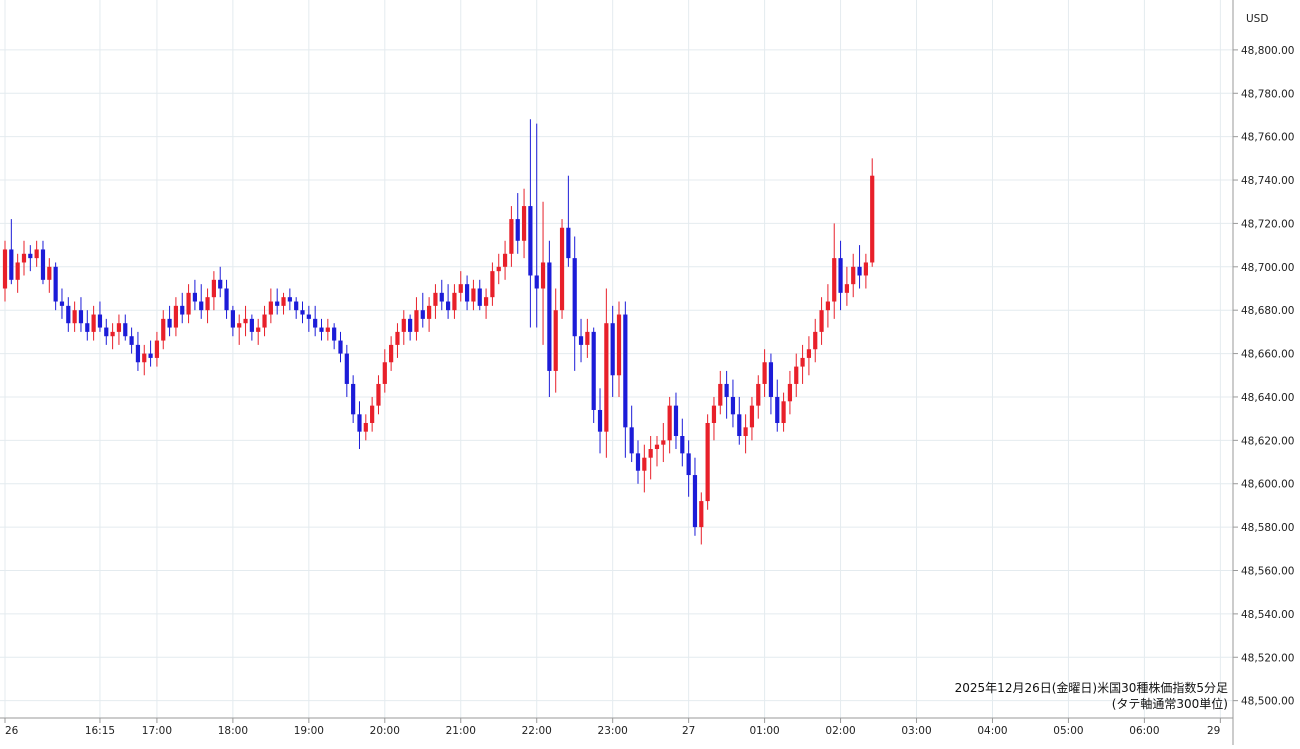 This screenshot has width=1300, height=749. What do you see at coordinates (1267, 138) in the screenshot?
I see `y-tick-label: 48,760.00` at bounding box center [1267, 138].